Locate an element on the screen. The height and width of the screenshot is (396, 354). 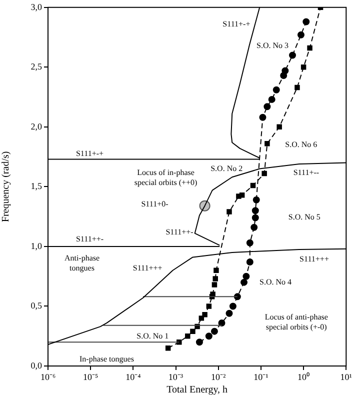
annotation: S.O. No 4 is located at coordinates (275, 282).